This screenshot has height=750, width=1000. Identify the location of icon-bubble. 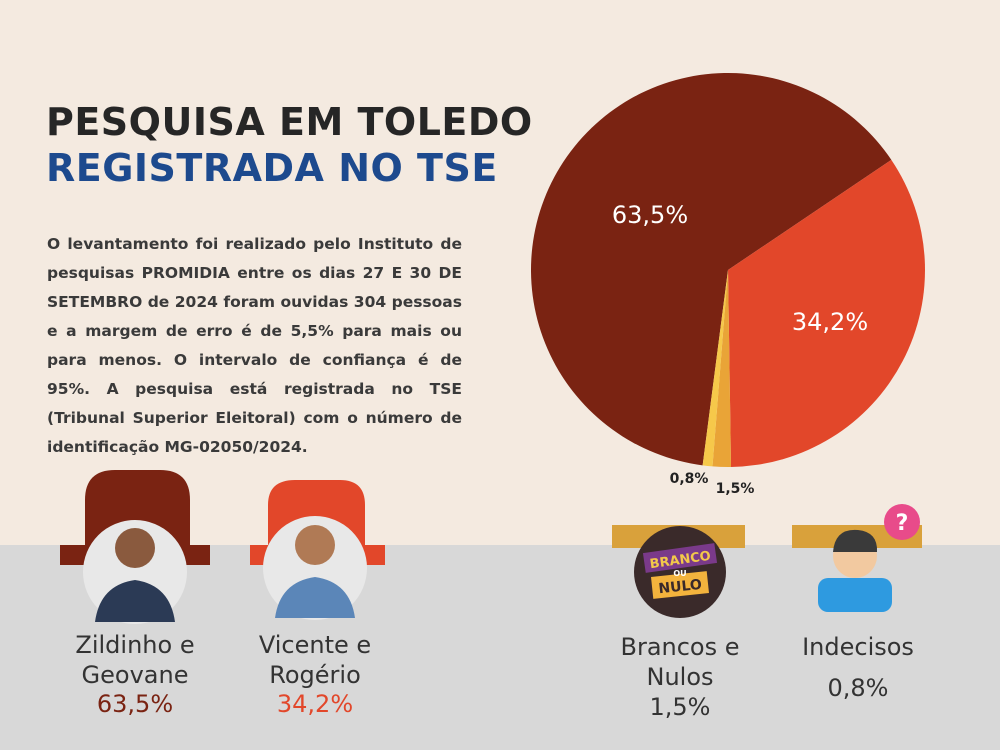
(902, 522).